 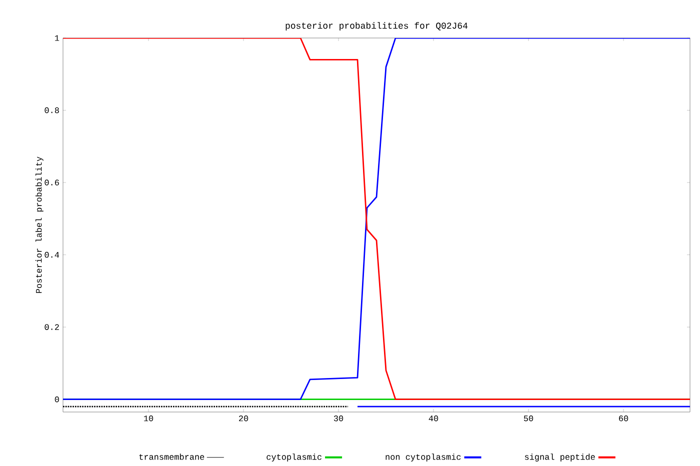 I want to click on legend-label: non cytoplasmic, so click(x=423, y=458).